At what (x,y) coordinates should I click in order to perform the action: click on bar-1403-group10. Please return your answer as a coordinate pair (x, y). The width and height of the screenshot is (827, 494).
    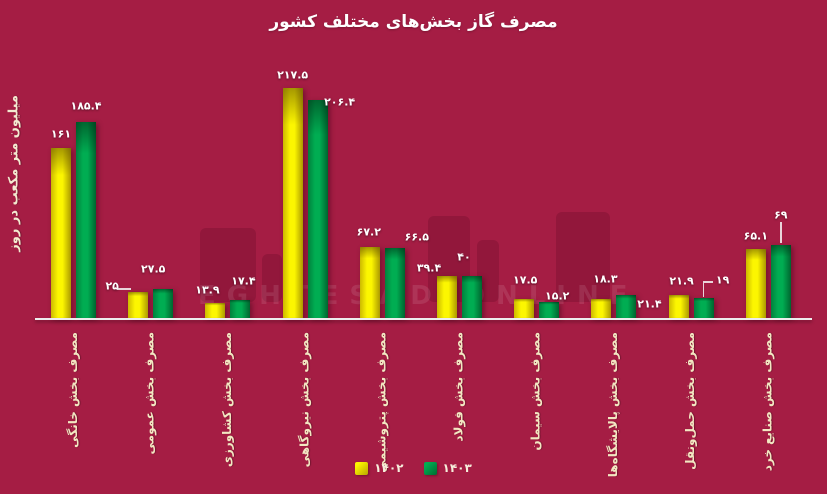
    Looking at the image, I should click on (780, 281).